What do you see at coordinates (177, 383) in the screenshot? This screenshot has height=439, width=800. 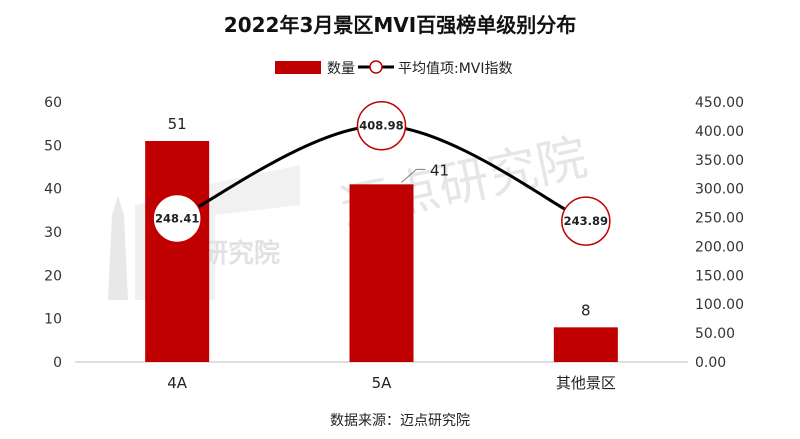 I see `x-category-label: 4A` at bounding box center [177, 383].